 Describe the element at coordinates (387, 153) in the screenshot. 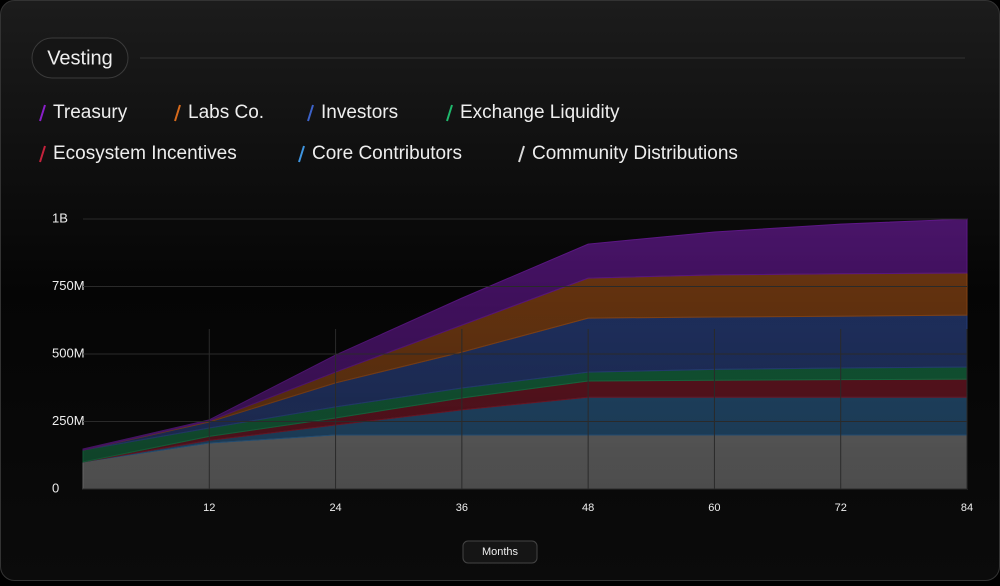

I see `legend-label: Core Contributors` at that location.